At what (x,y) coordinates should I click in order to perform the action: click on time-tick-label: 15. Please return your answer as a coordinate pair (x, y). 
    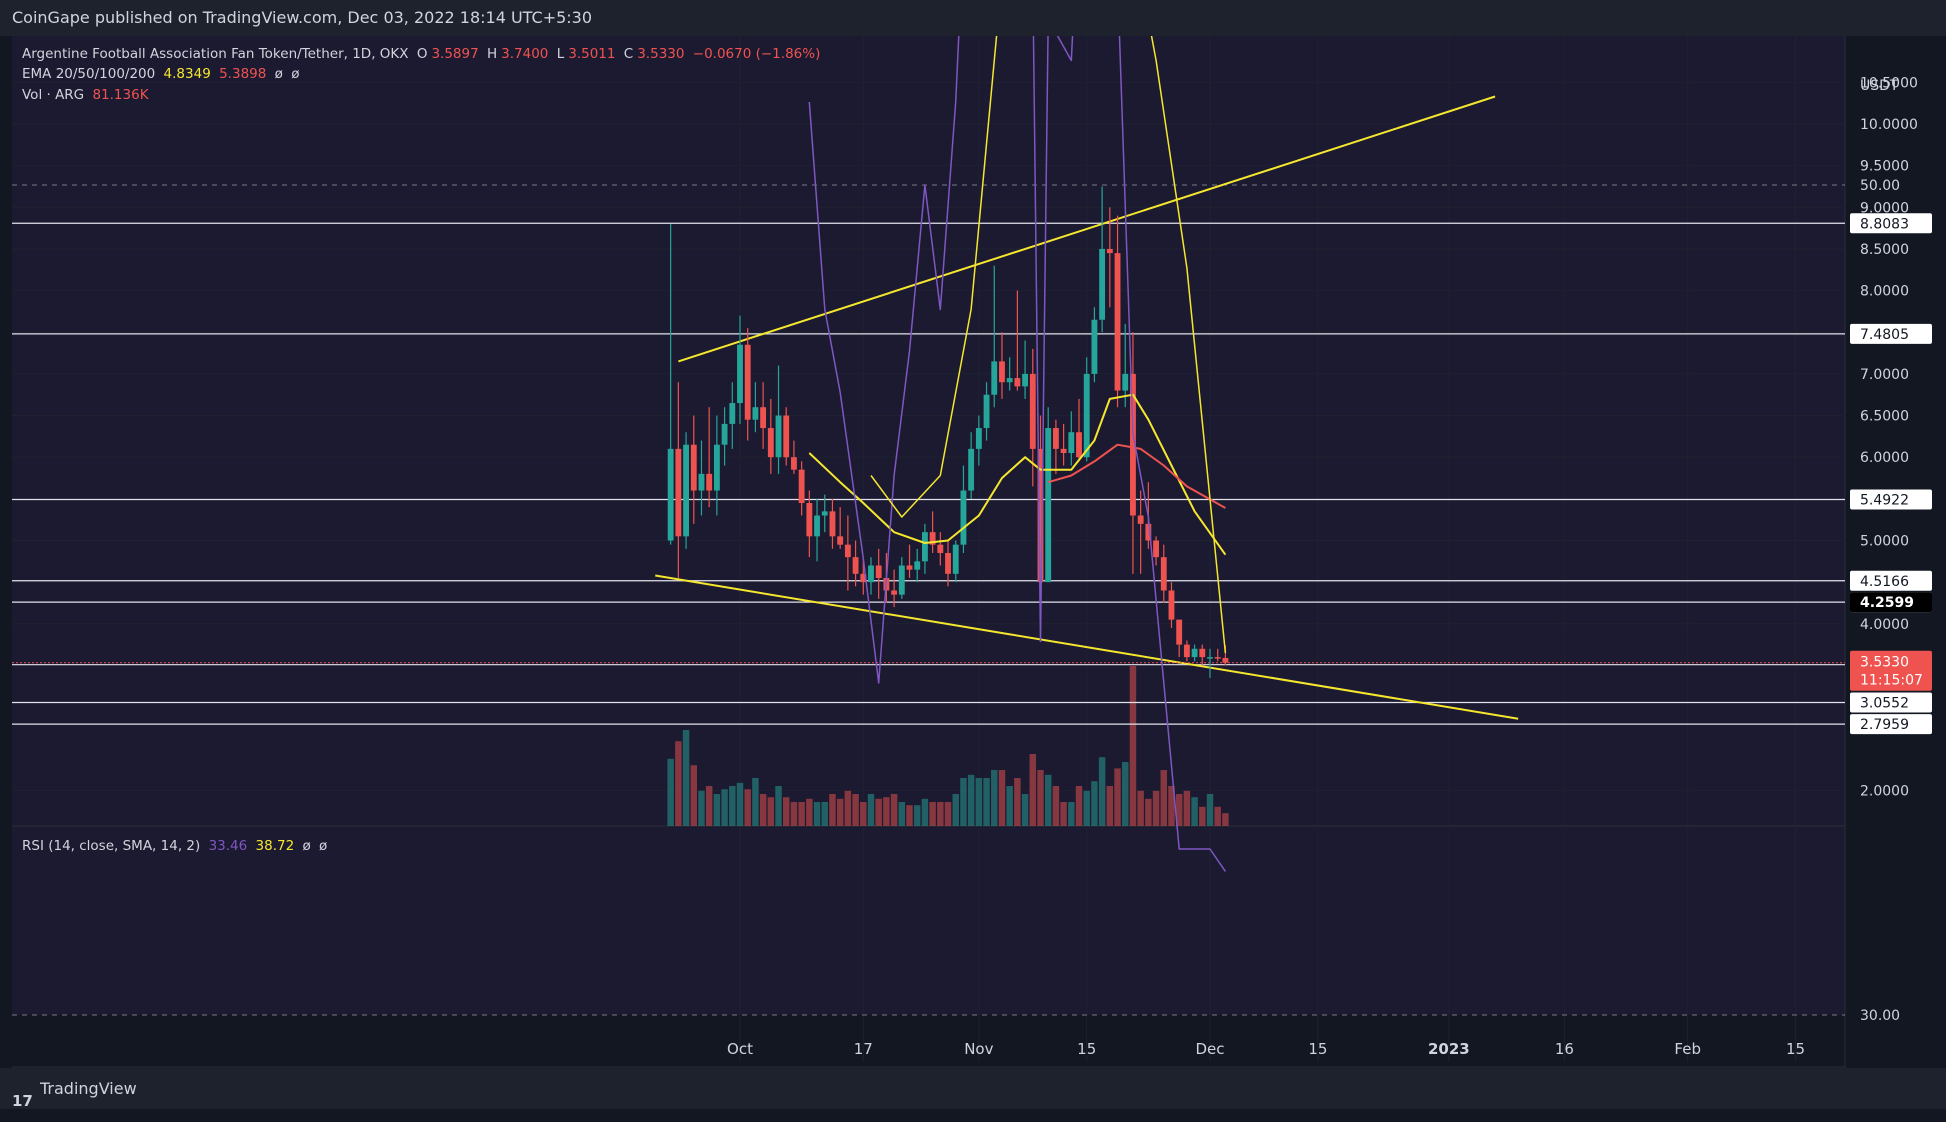
    Looking at the image, I should click on (1317, 1049).